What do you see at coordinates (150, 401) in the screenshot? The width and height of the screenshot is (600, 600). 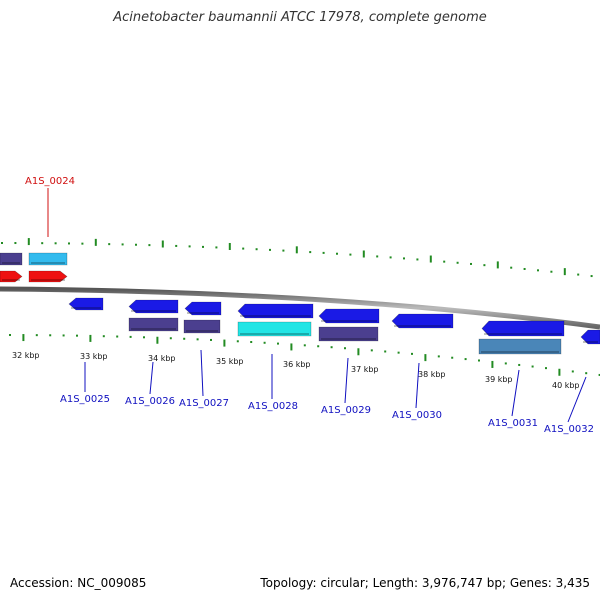 I see `gene-label-a1s-0026: A1S_0026` at bounding box center [150, 401].